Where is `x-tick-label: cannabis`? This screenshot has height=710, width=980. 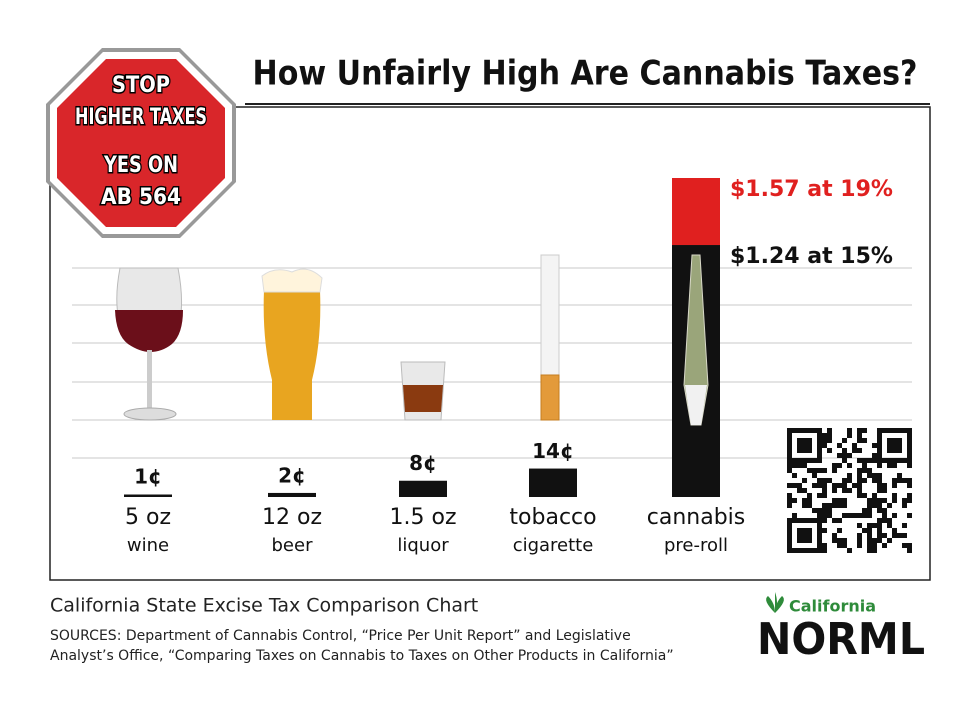
x-tick-label: cannabis is located at coordinates (696, 517).